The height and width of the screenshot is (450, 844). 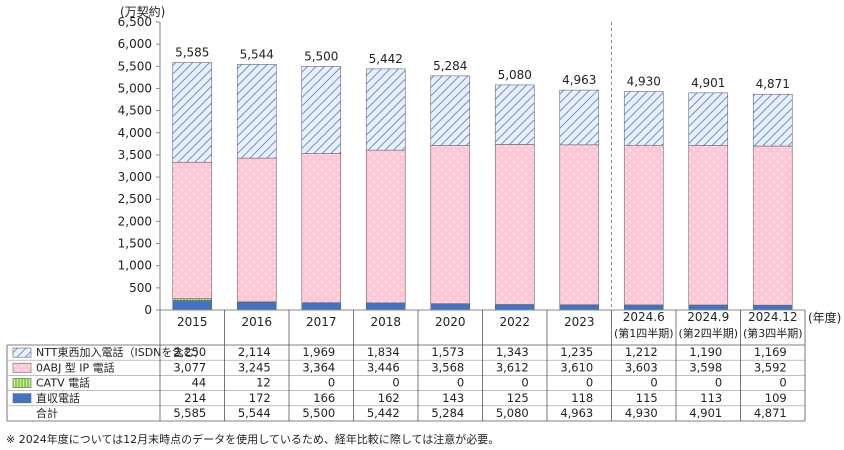 What do you see at coordinates (383, 413) in the screenshot?
I see `table-cell-total: 5,442` at bounding box center [383, 413].